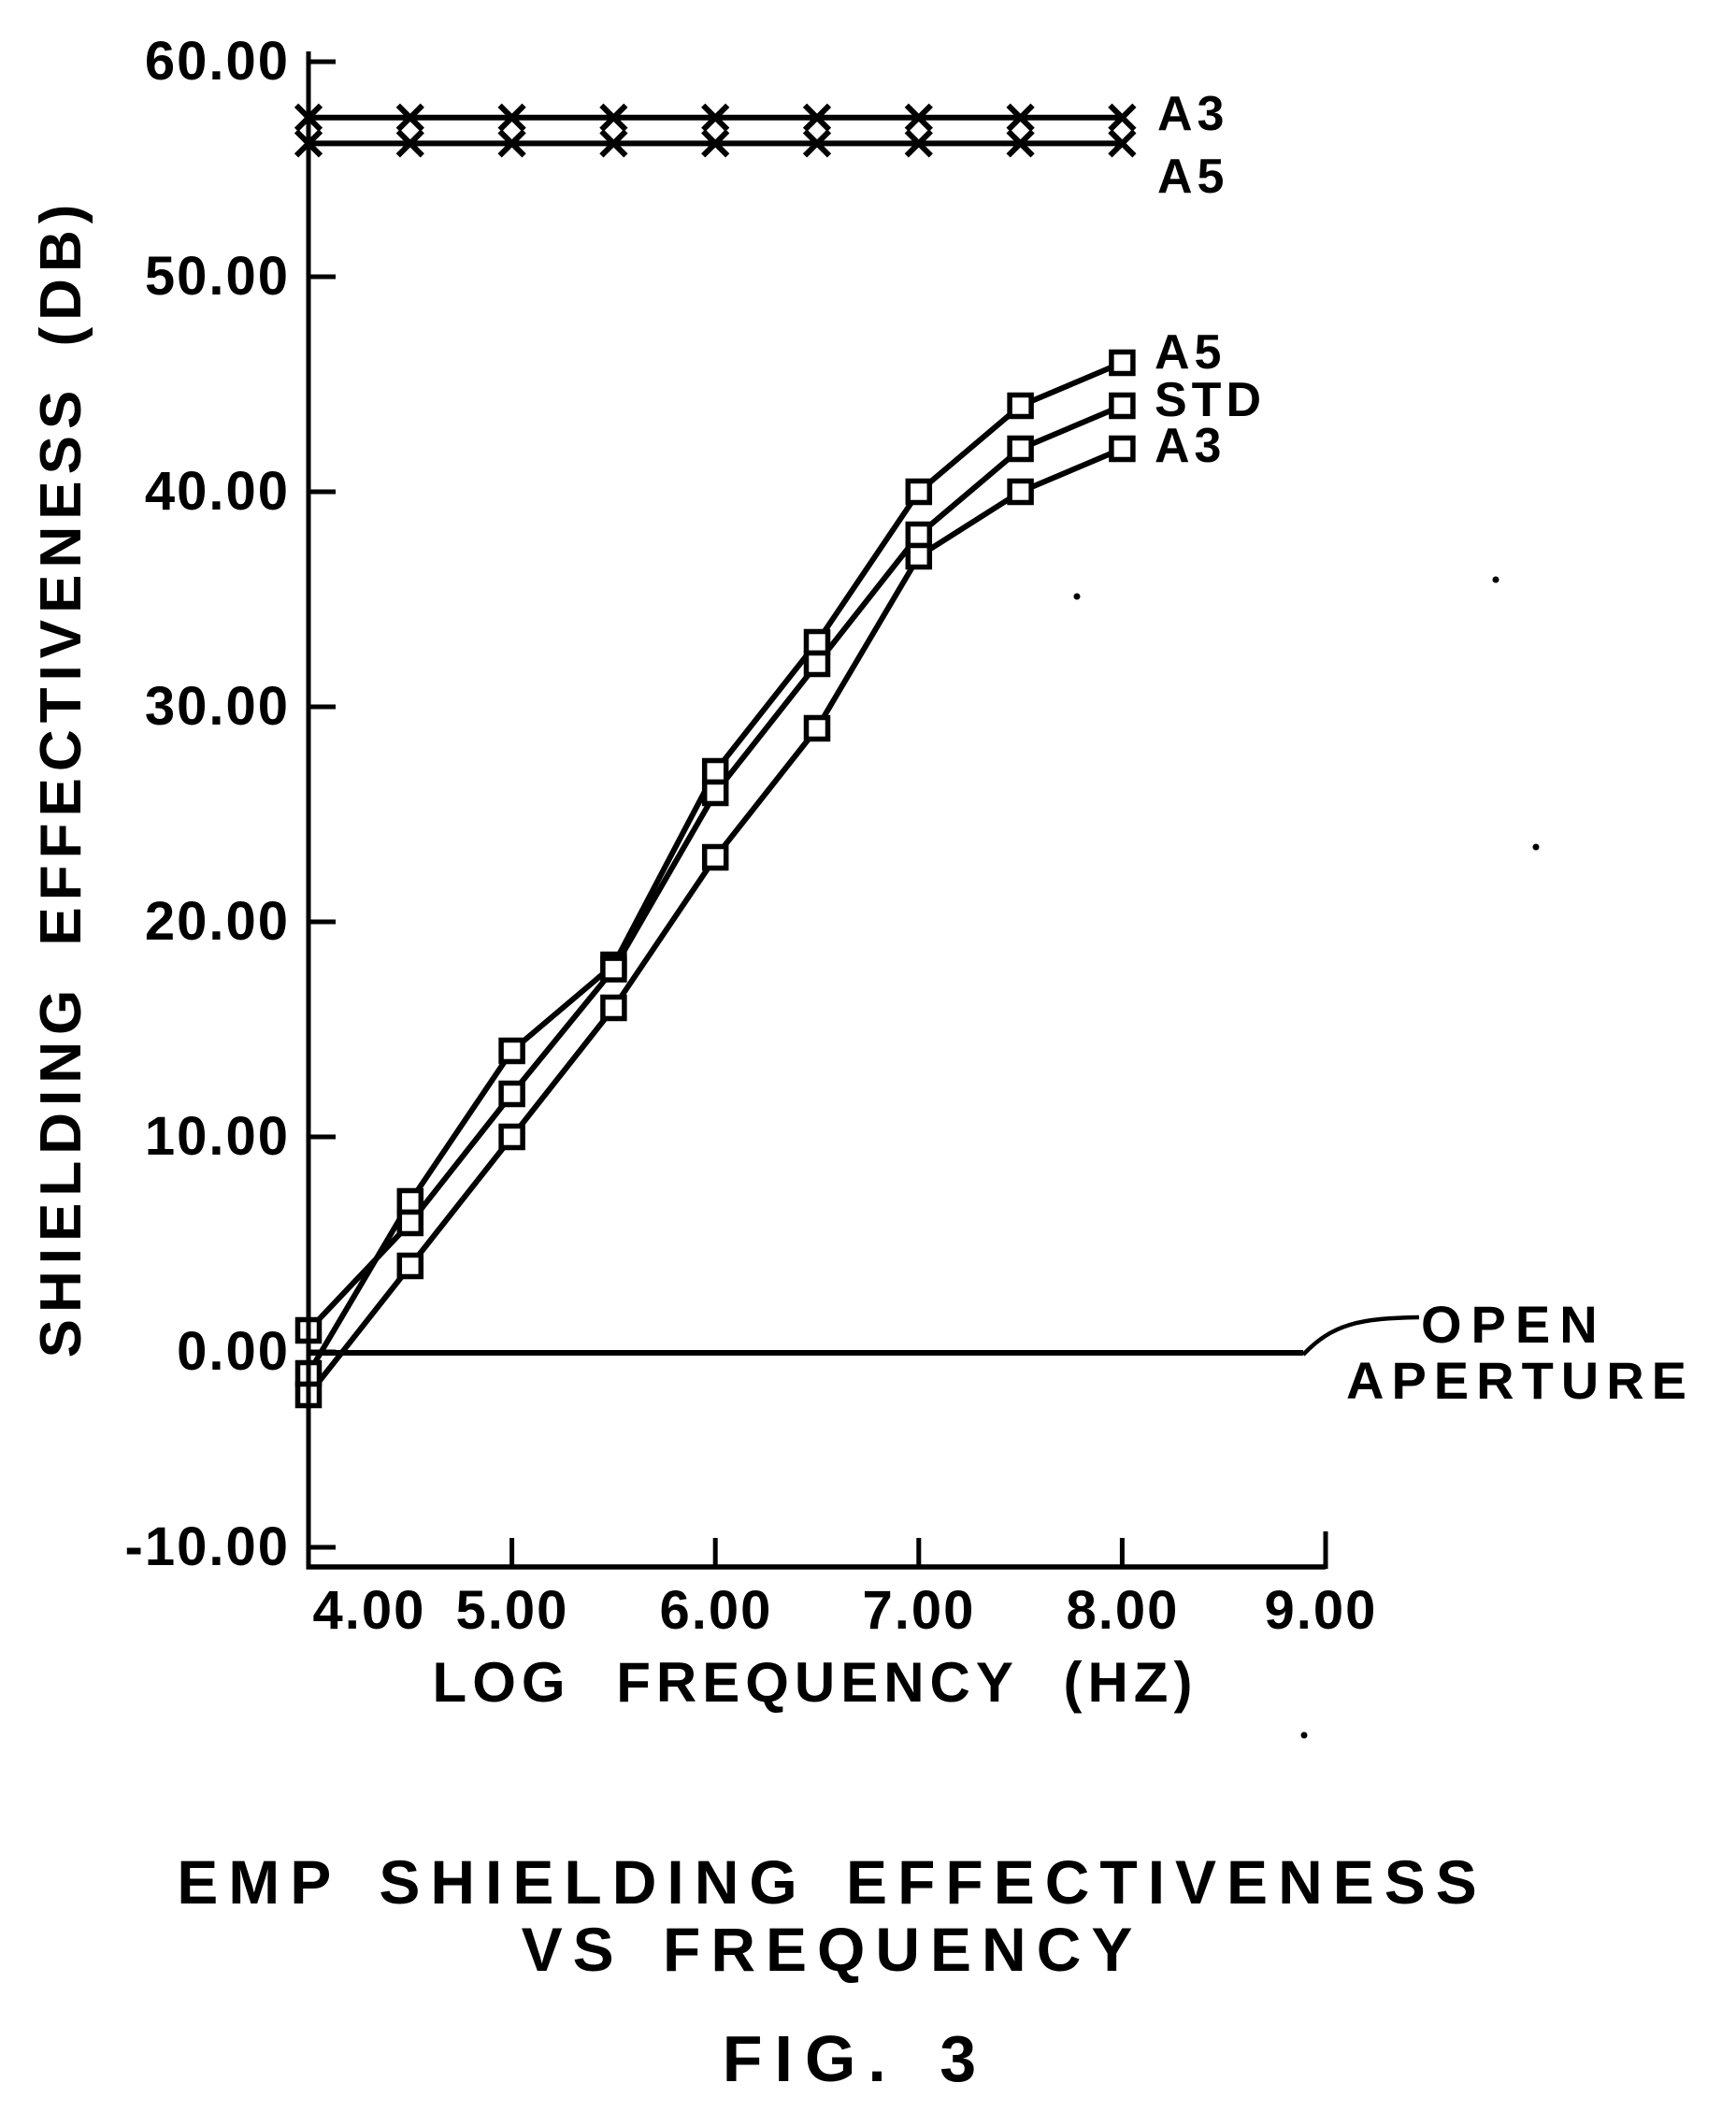 The width and height of the screenshot is (1736, 2126). What do you see at coordinates (1210, 400) in the screenshot?
I see `curve-label-std: STD` at bounding box center [1210, 400].